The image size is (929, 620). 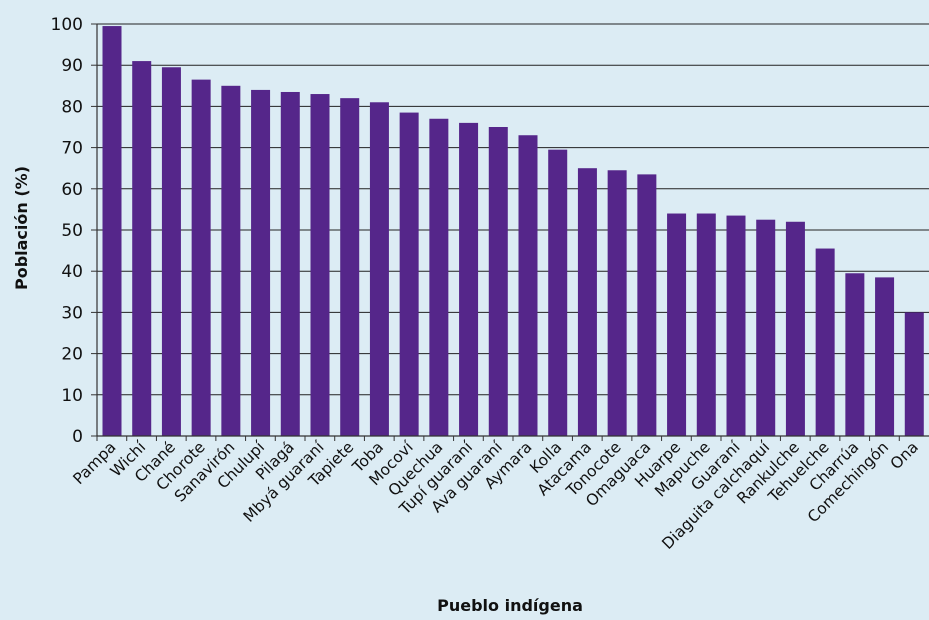 I want to click on x-axis-title: Pueblo indígena, so click(x=510, y=605).